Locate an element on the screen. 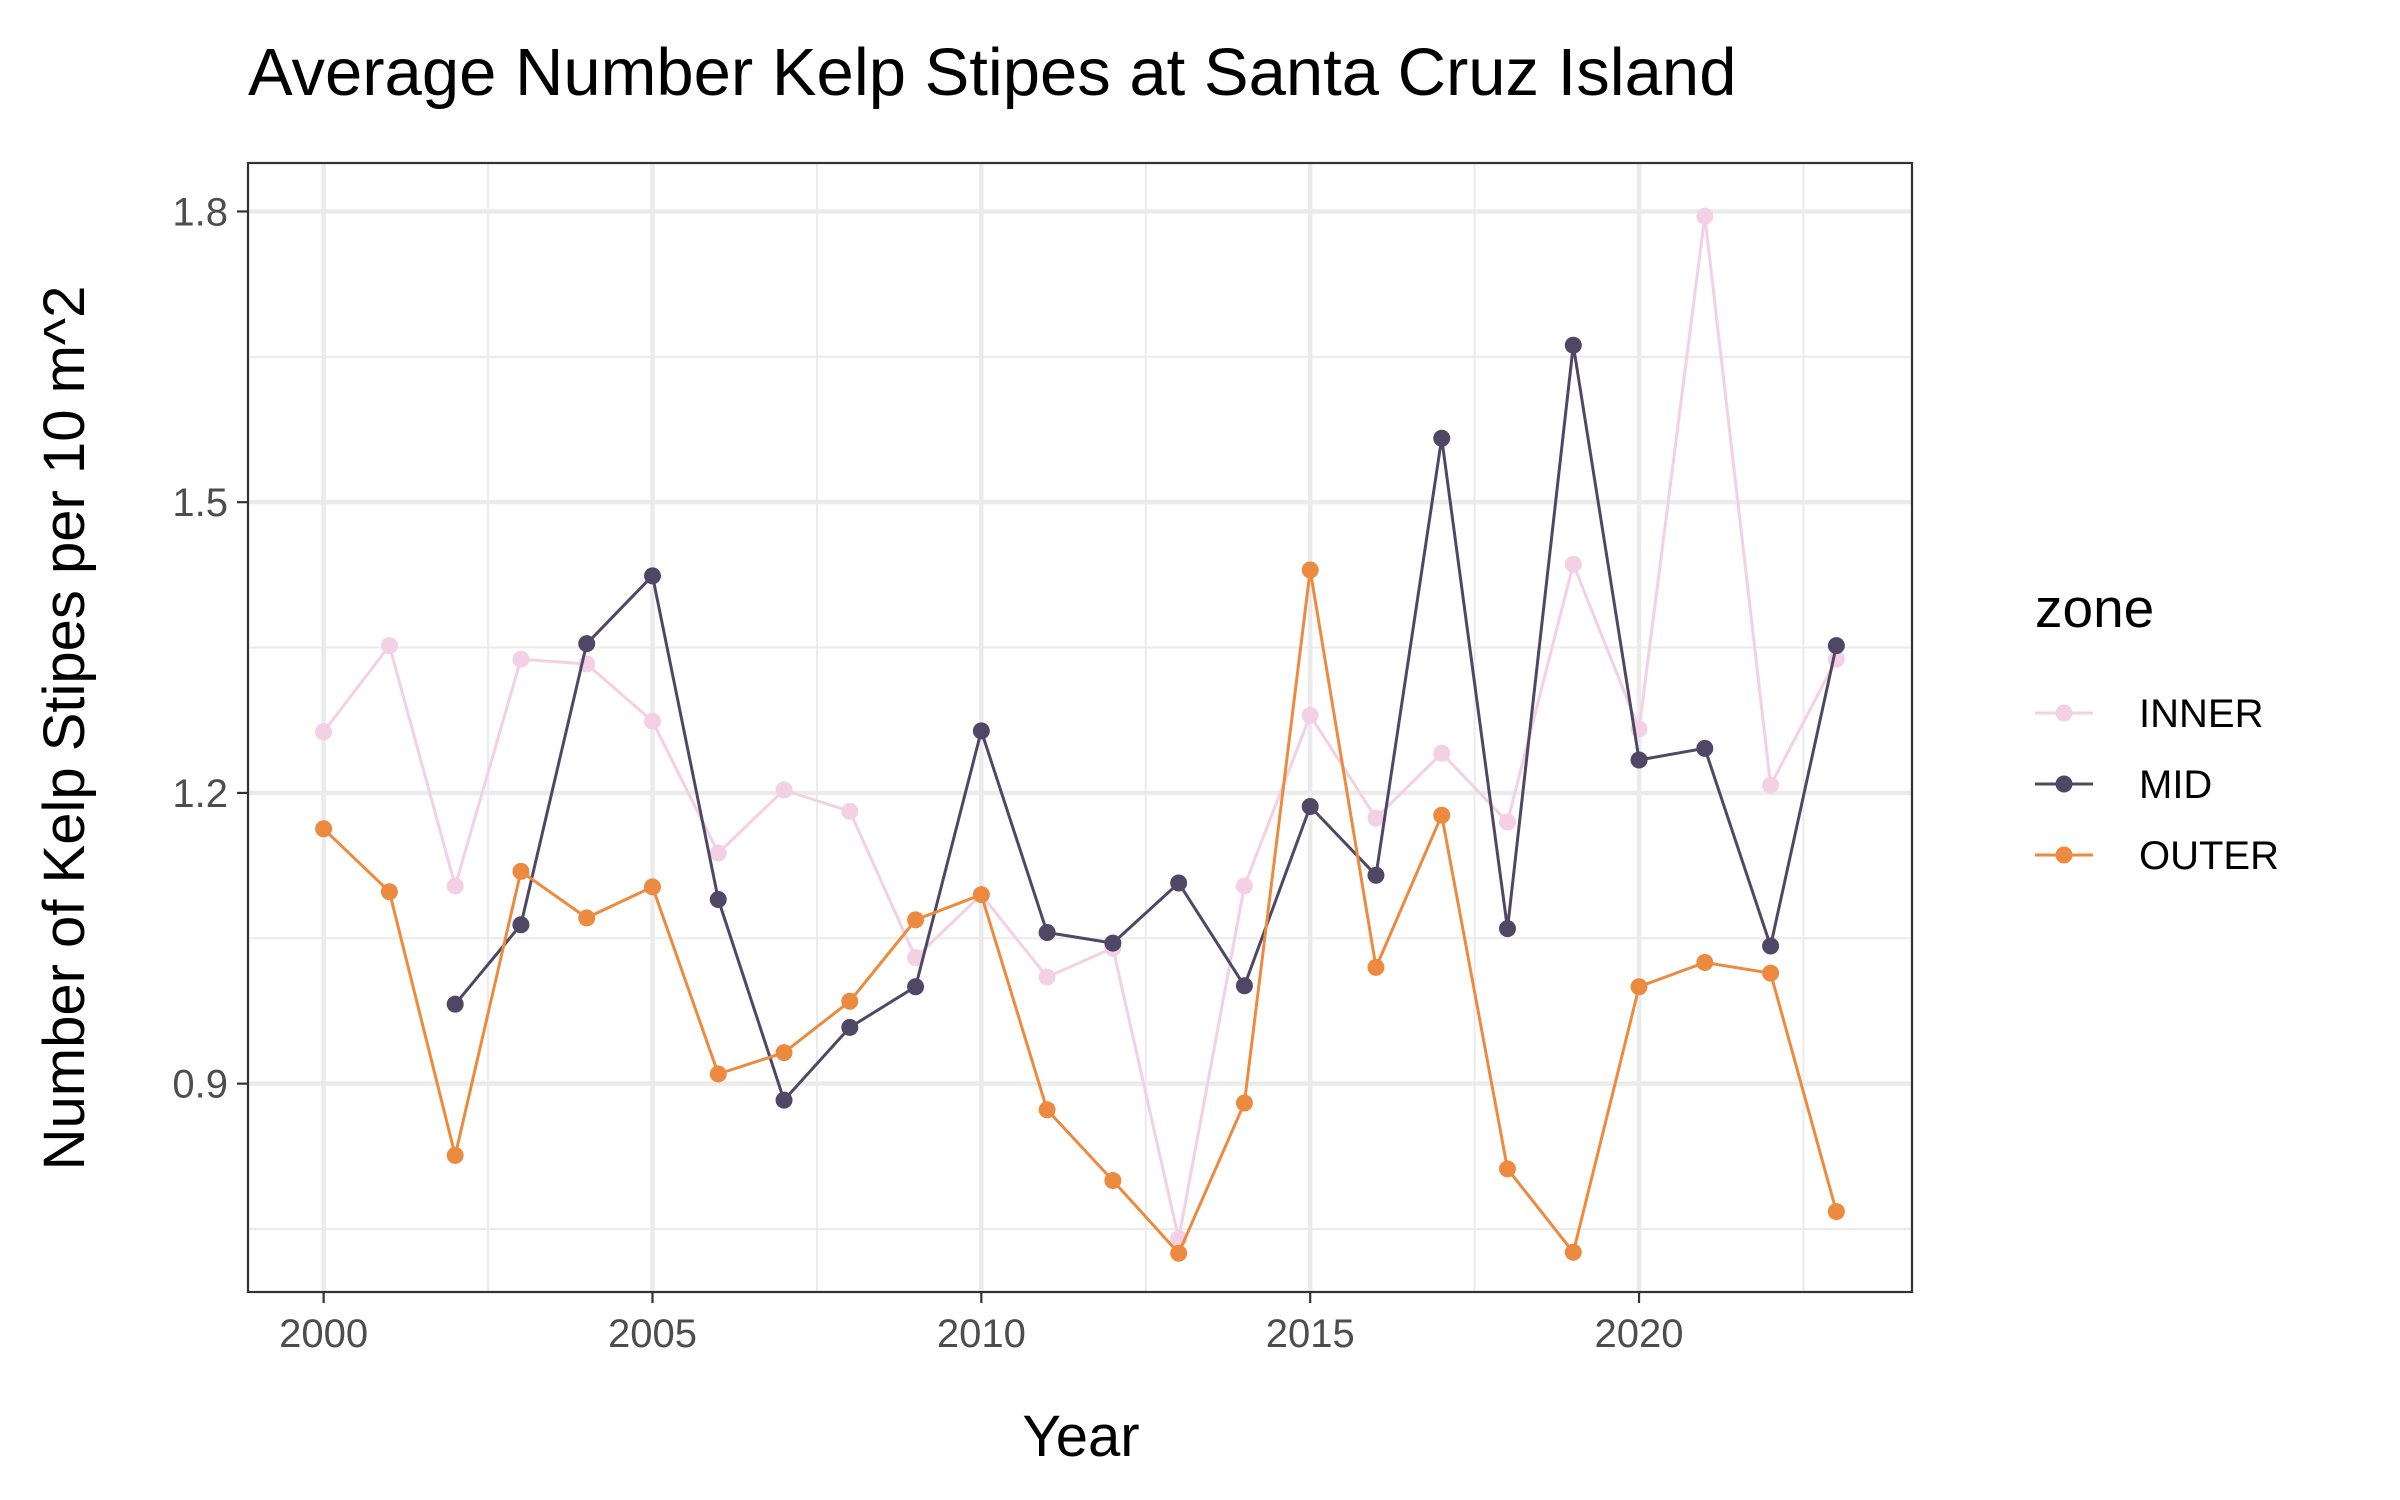 This screenshot has height=1500, width=2400. legend-items: INNER MID OUTER is located at coordinates (2157, 785).